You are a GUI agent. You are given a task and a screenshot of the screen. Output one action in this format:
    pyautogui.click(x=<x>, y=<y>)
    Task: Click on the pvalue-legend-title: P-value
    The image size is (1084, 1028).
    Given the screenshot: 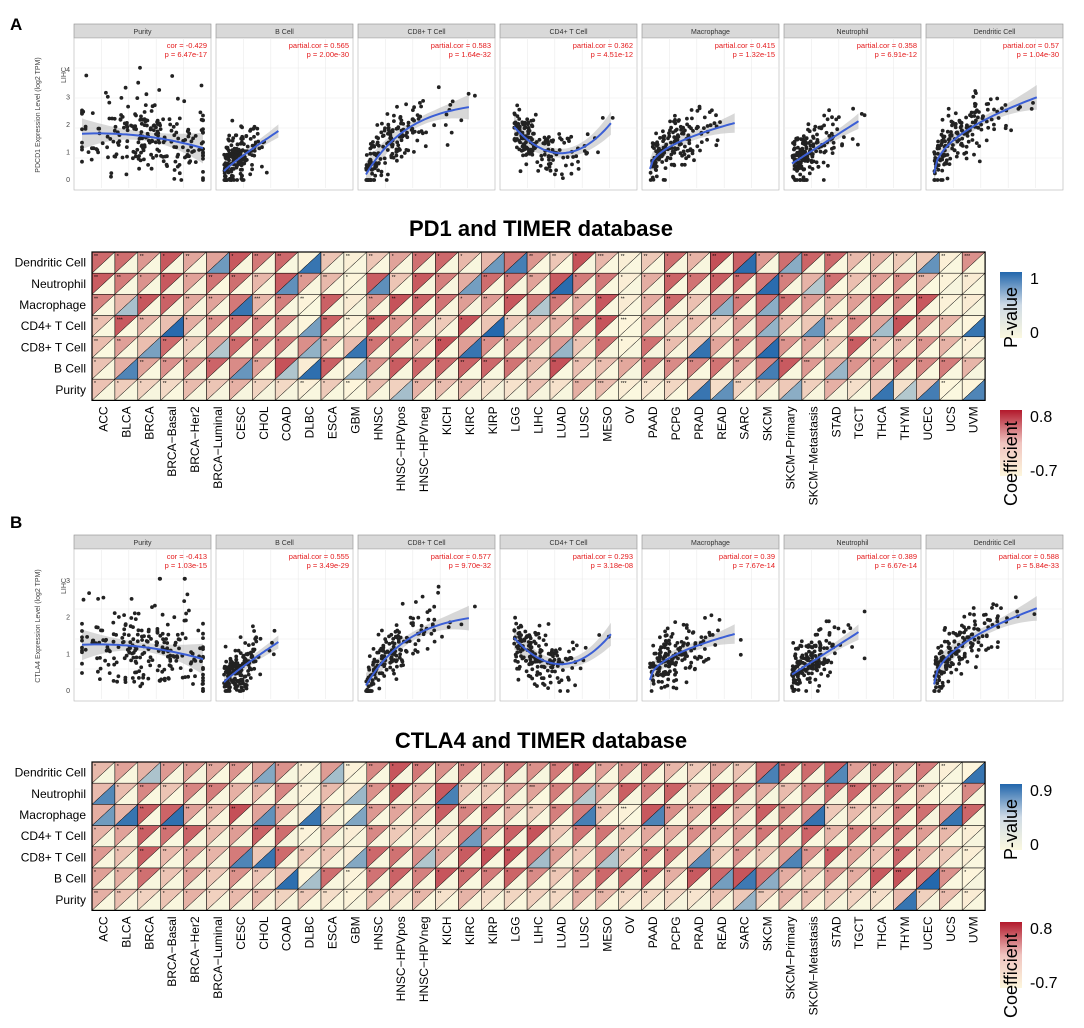 What is the action you would take?
    pyautogui.click(x=1011, y=317)
    